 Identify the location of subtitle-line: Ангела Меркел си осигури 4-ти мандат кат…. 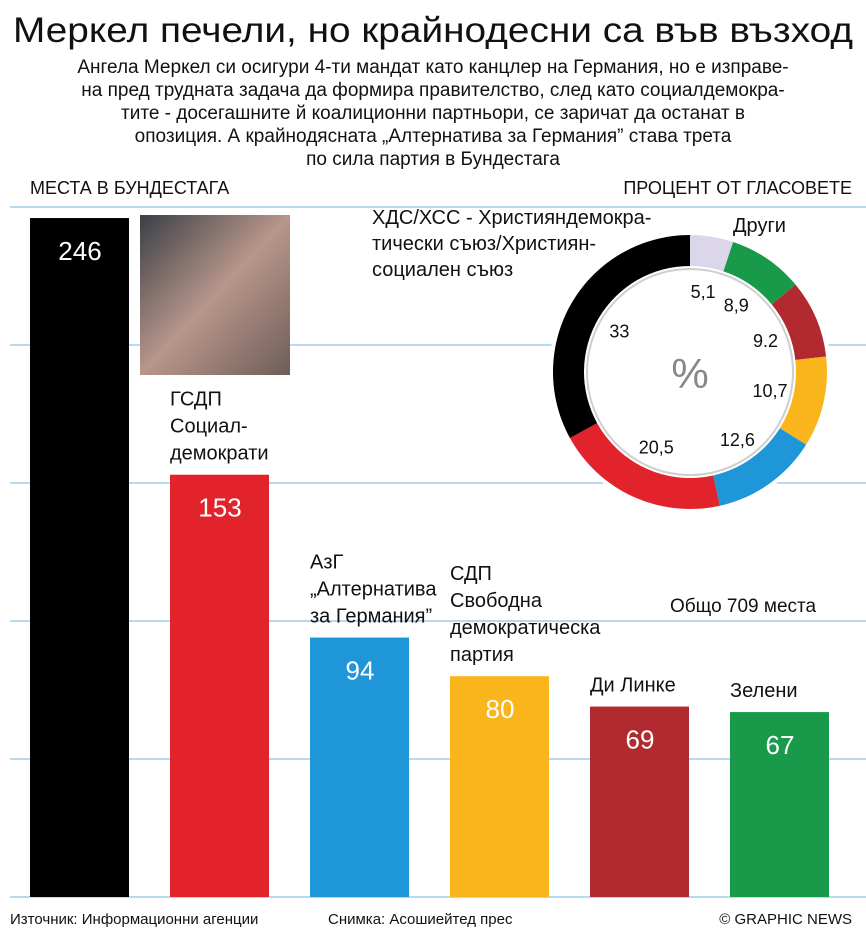
(432, 67).